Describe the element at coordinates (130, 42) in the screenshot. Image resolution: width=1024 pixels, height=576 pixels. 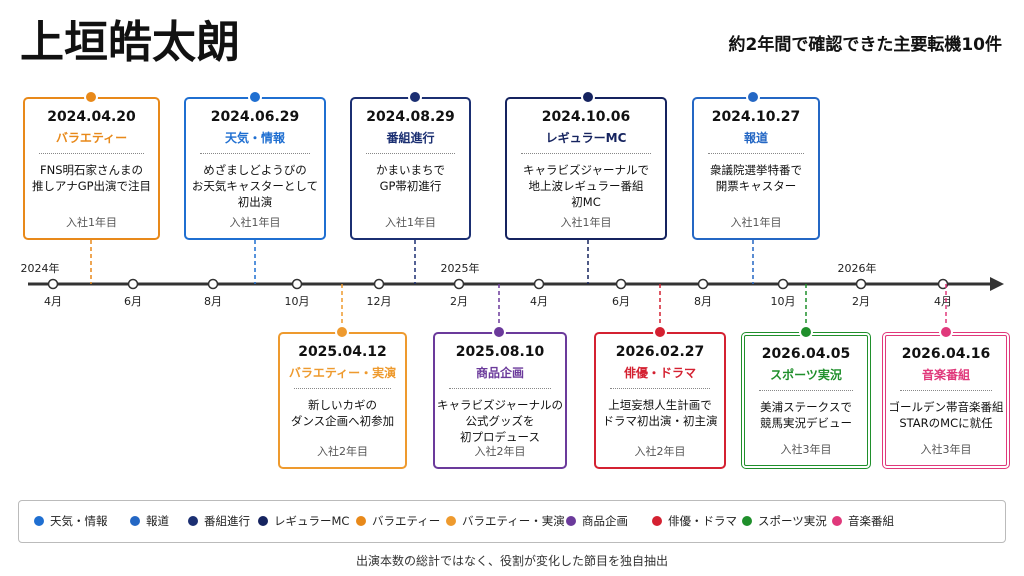
I see `title: 上垣皓太朗` at that location.